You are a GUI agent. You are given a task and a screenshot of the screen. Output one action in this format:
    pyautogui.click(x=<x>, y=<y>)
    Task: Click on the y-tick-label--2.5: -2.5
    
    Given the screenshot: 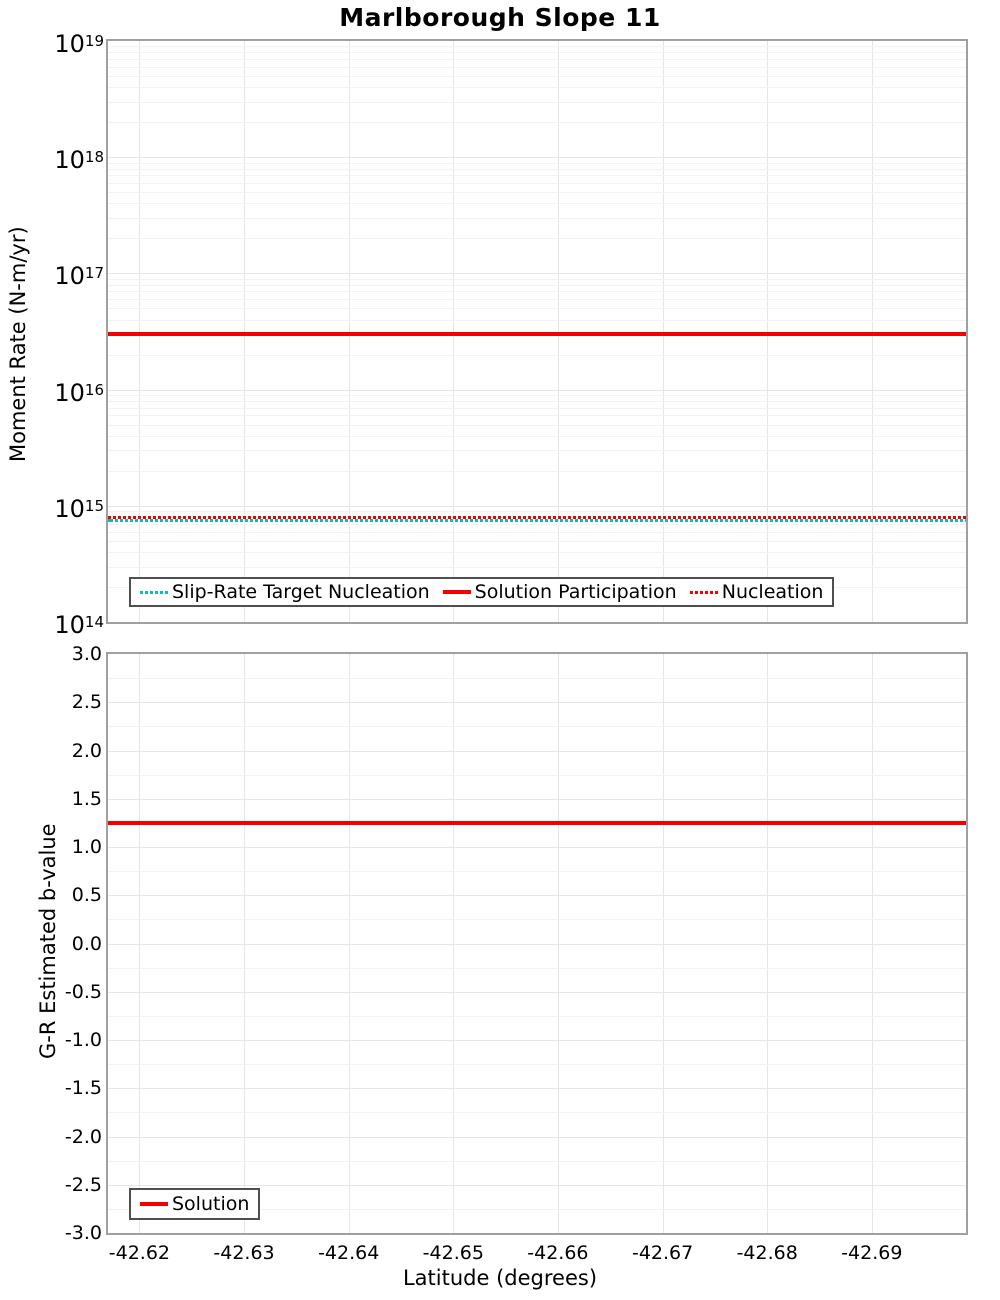 What is the action you would take?
    pyautogui.click(x=83, y=1184)
    